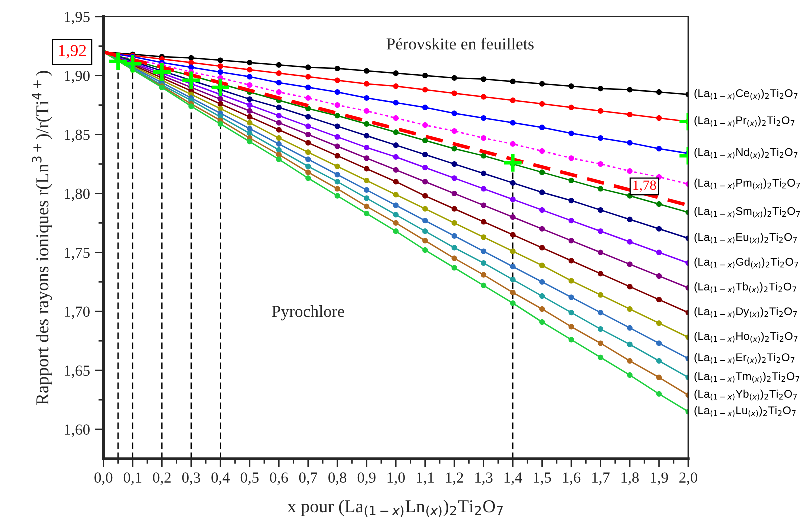 The height and width of the screenshot is (527, 810). What do you see at coordinates (77, 195) in the screenshot?
I see `y-tick-label: 1,80` at bounding box center [77, 195].